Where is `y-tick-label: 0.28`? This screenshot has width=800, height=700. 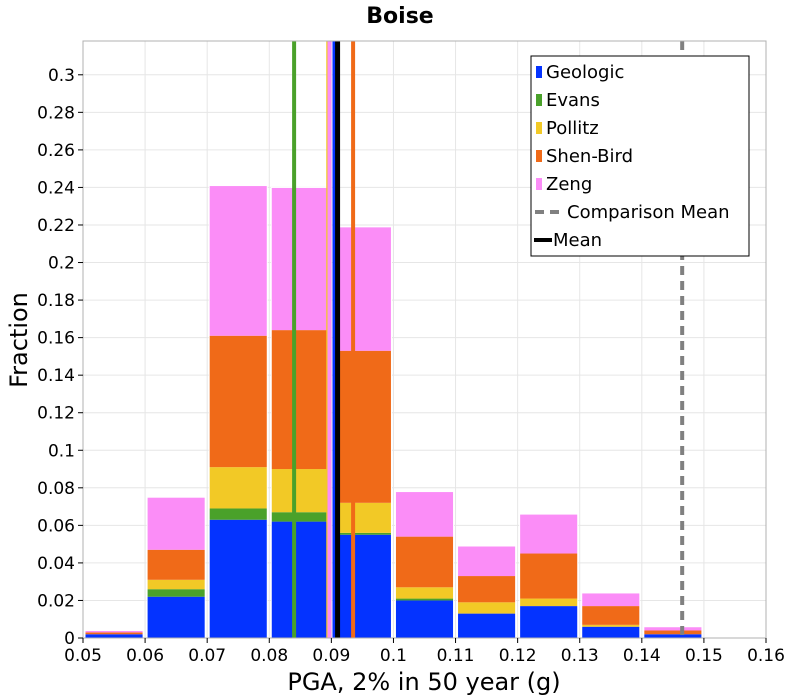
y-tick-label: 0.28 is located at coordinates (56, 113).